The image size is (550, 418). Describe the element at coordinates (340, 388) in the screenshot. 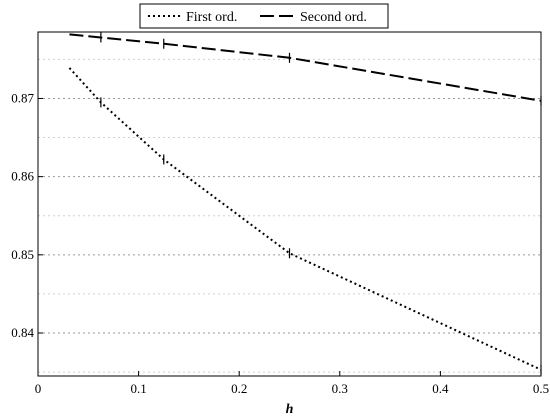

I see `x-tick-label-3: 0.3` at that location.